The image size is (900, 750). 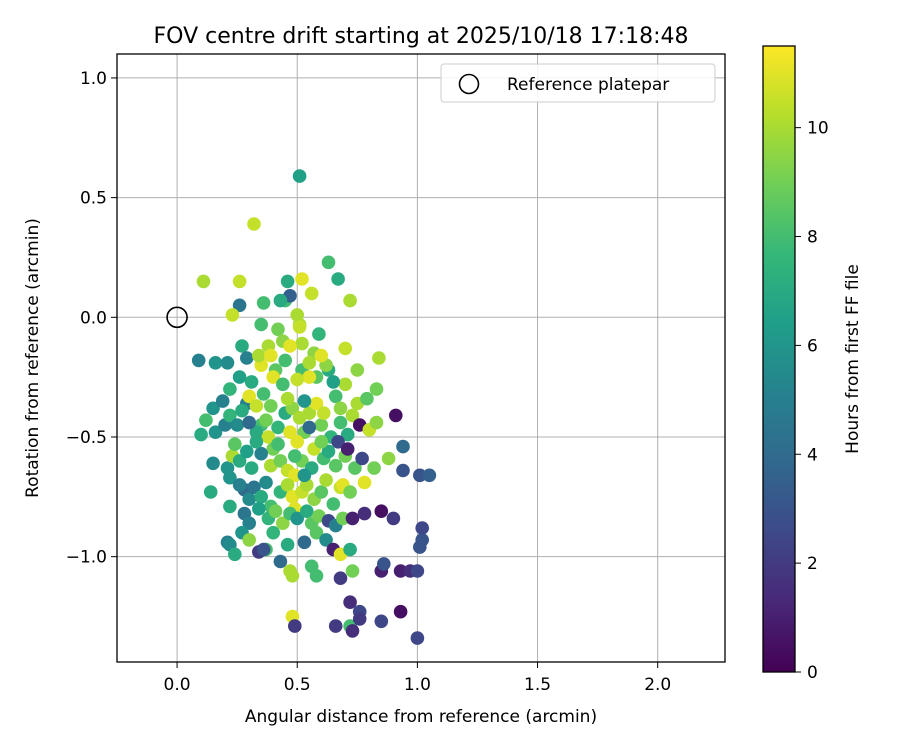 What do you see at coordinates (812, 364) in the screenshot?
I see `colorbar: 0 2 4 6 8 10 Hours from first FF file` at bounding box center [812, 364].